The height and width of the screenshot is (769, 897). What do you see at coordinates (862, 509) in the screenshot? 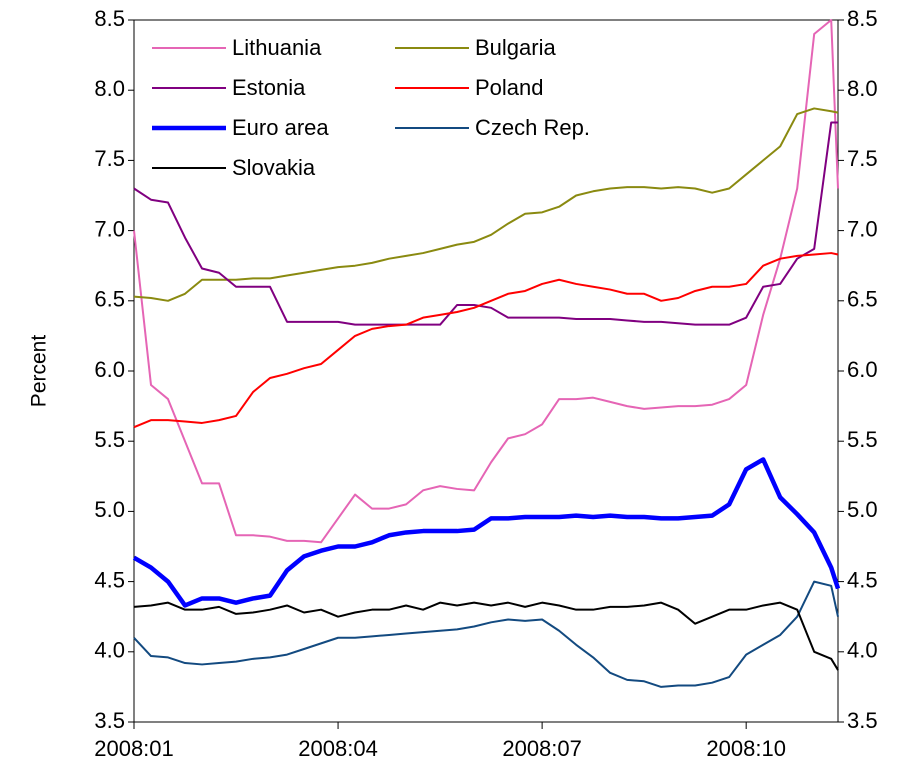
I see `y-tick-label-right: 5.0` at bounding box center [862, 509].